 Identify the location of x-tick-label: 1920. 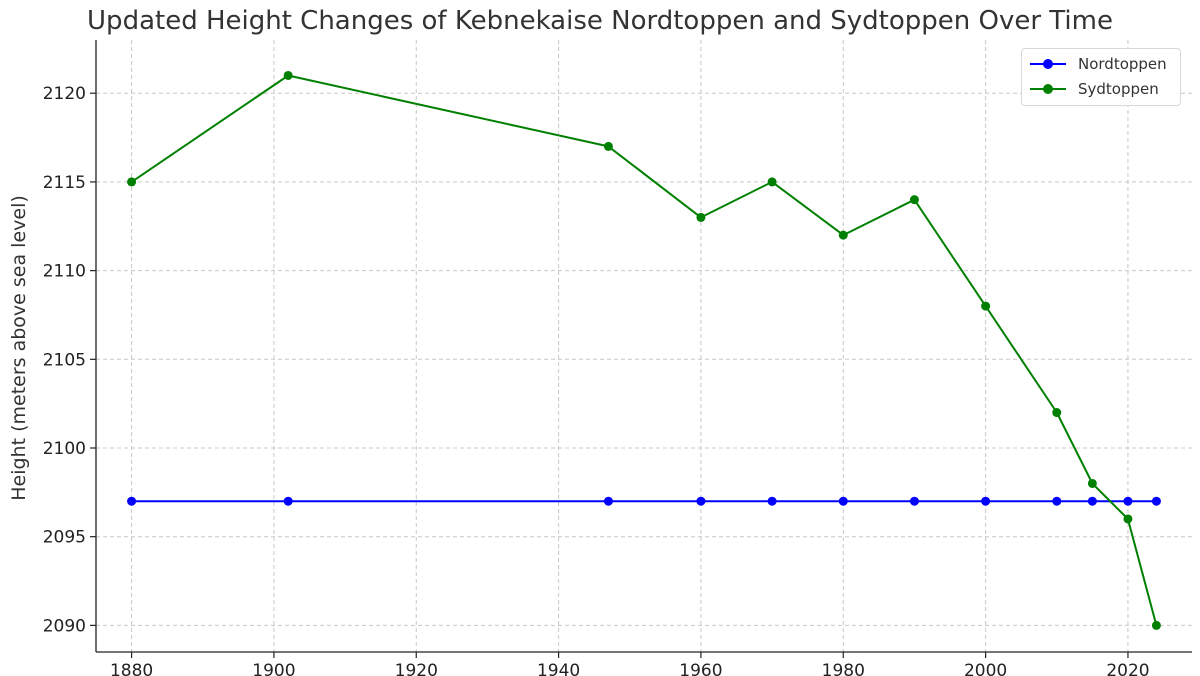
(416, 668).